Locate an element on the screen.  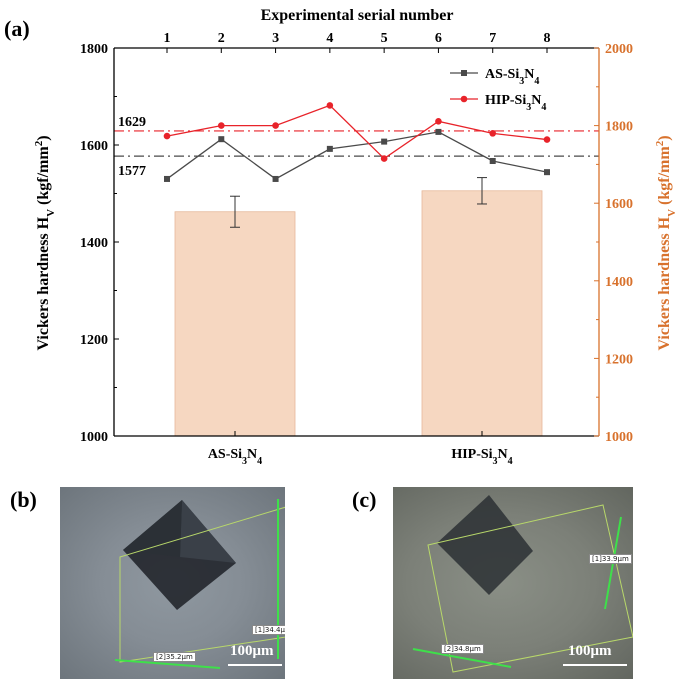
right-tick-label-1200: 1200 is located at coordinates (619, 359).